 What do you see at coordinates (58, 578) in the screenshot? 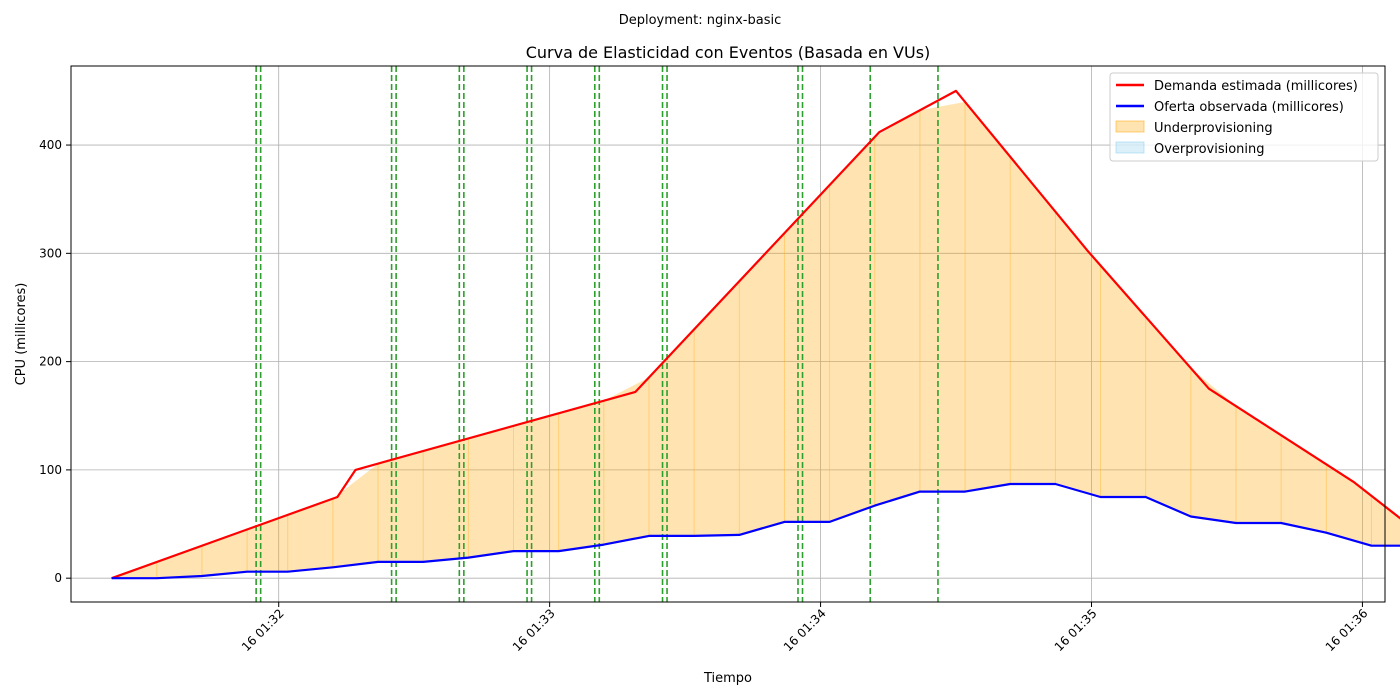
I see `y-tick-label: 0` at bounding box center [58, 578].